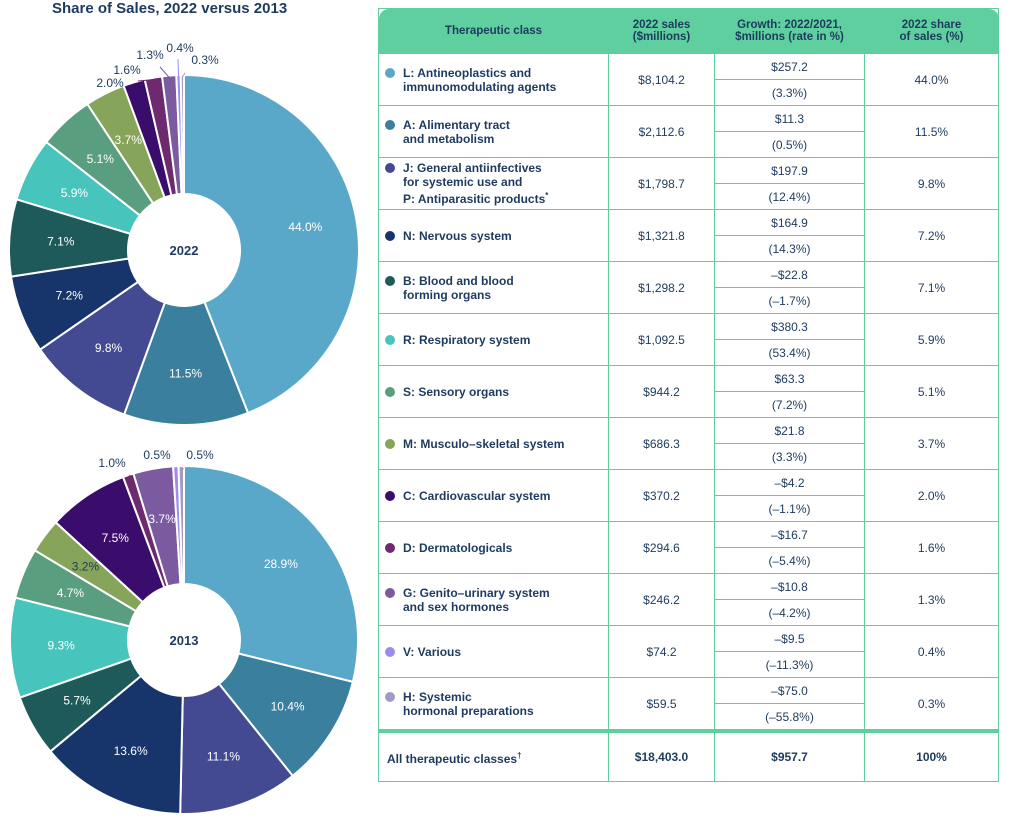  What do you see at coordinates (70, 296) in the screenshot?
I see `slice-label: 7.2%` at bounding box center [70, 296].